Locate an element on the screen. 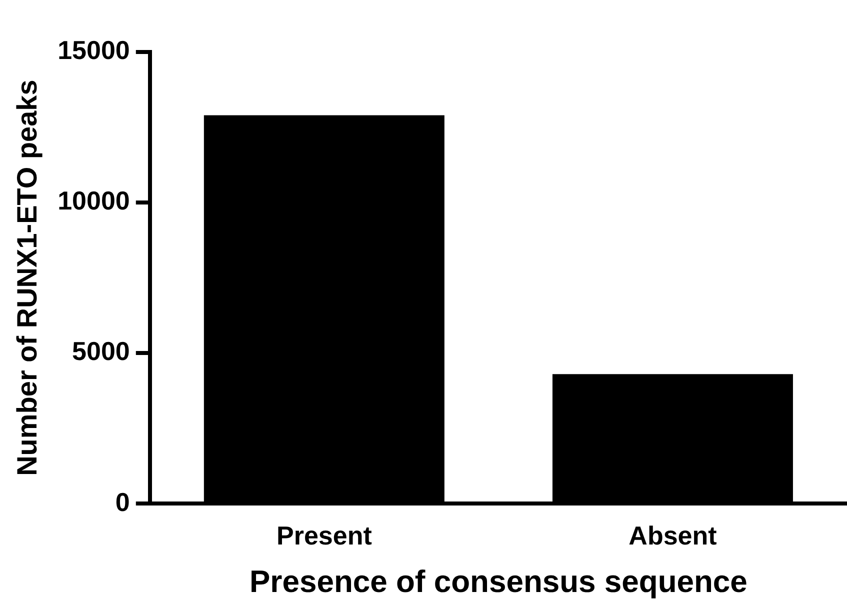 Image resolution: width=847 pixels, height=612 pixels. x-tick-label: Present is located at coordinates (324, 535).